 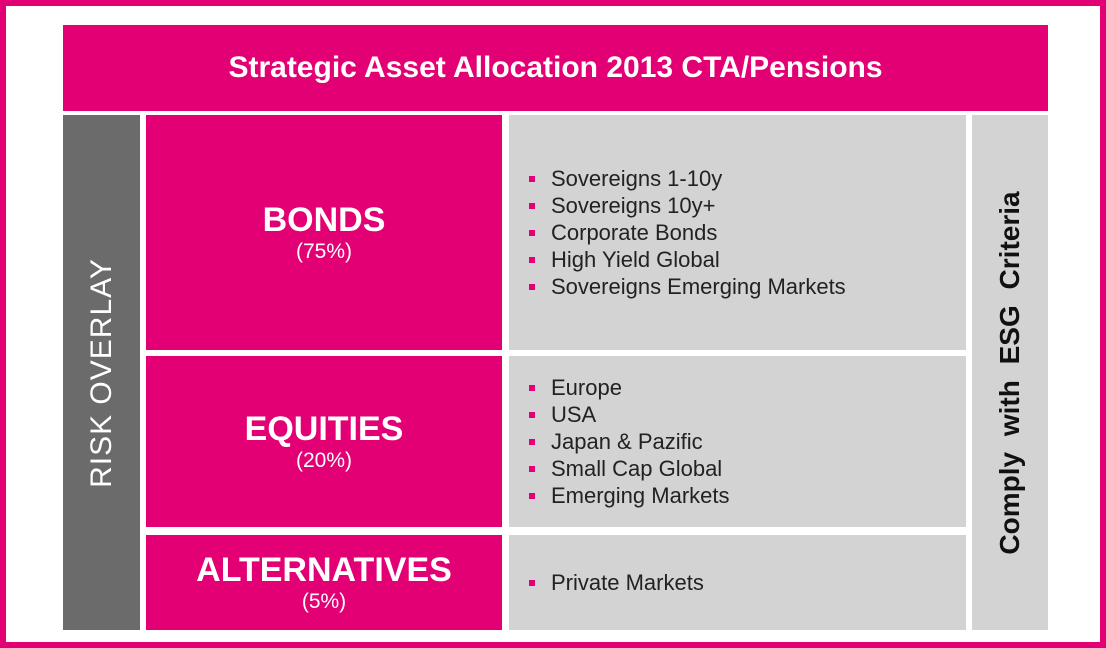 I want to click on list-item: Private Markets, so click(x=747, y=582).